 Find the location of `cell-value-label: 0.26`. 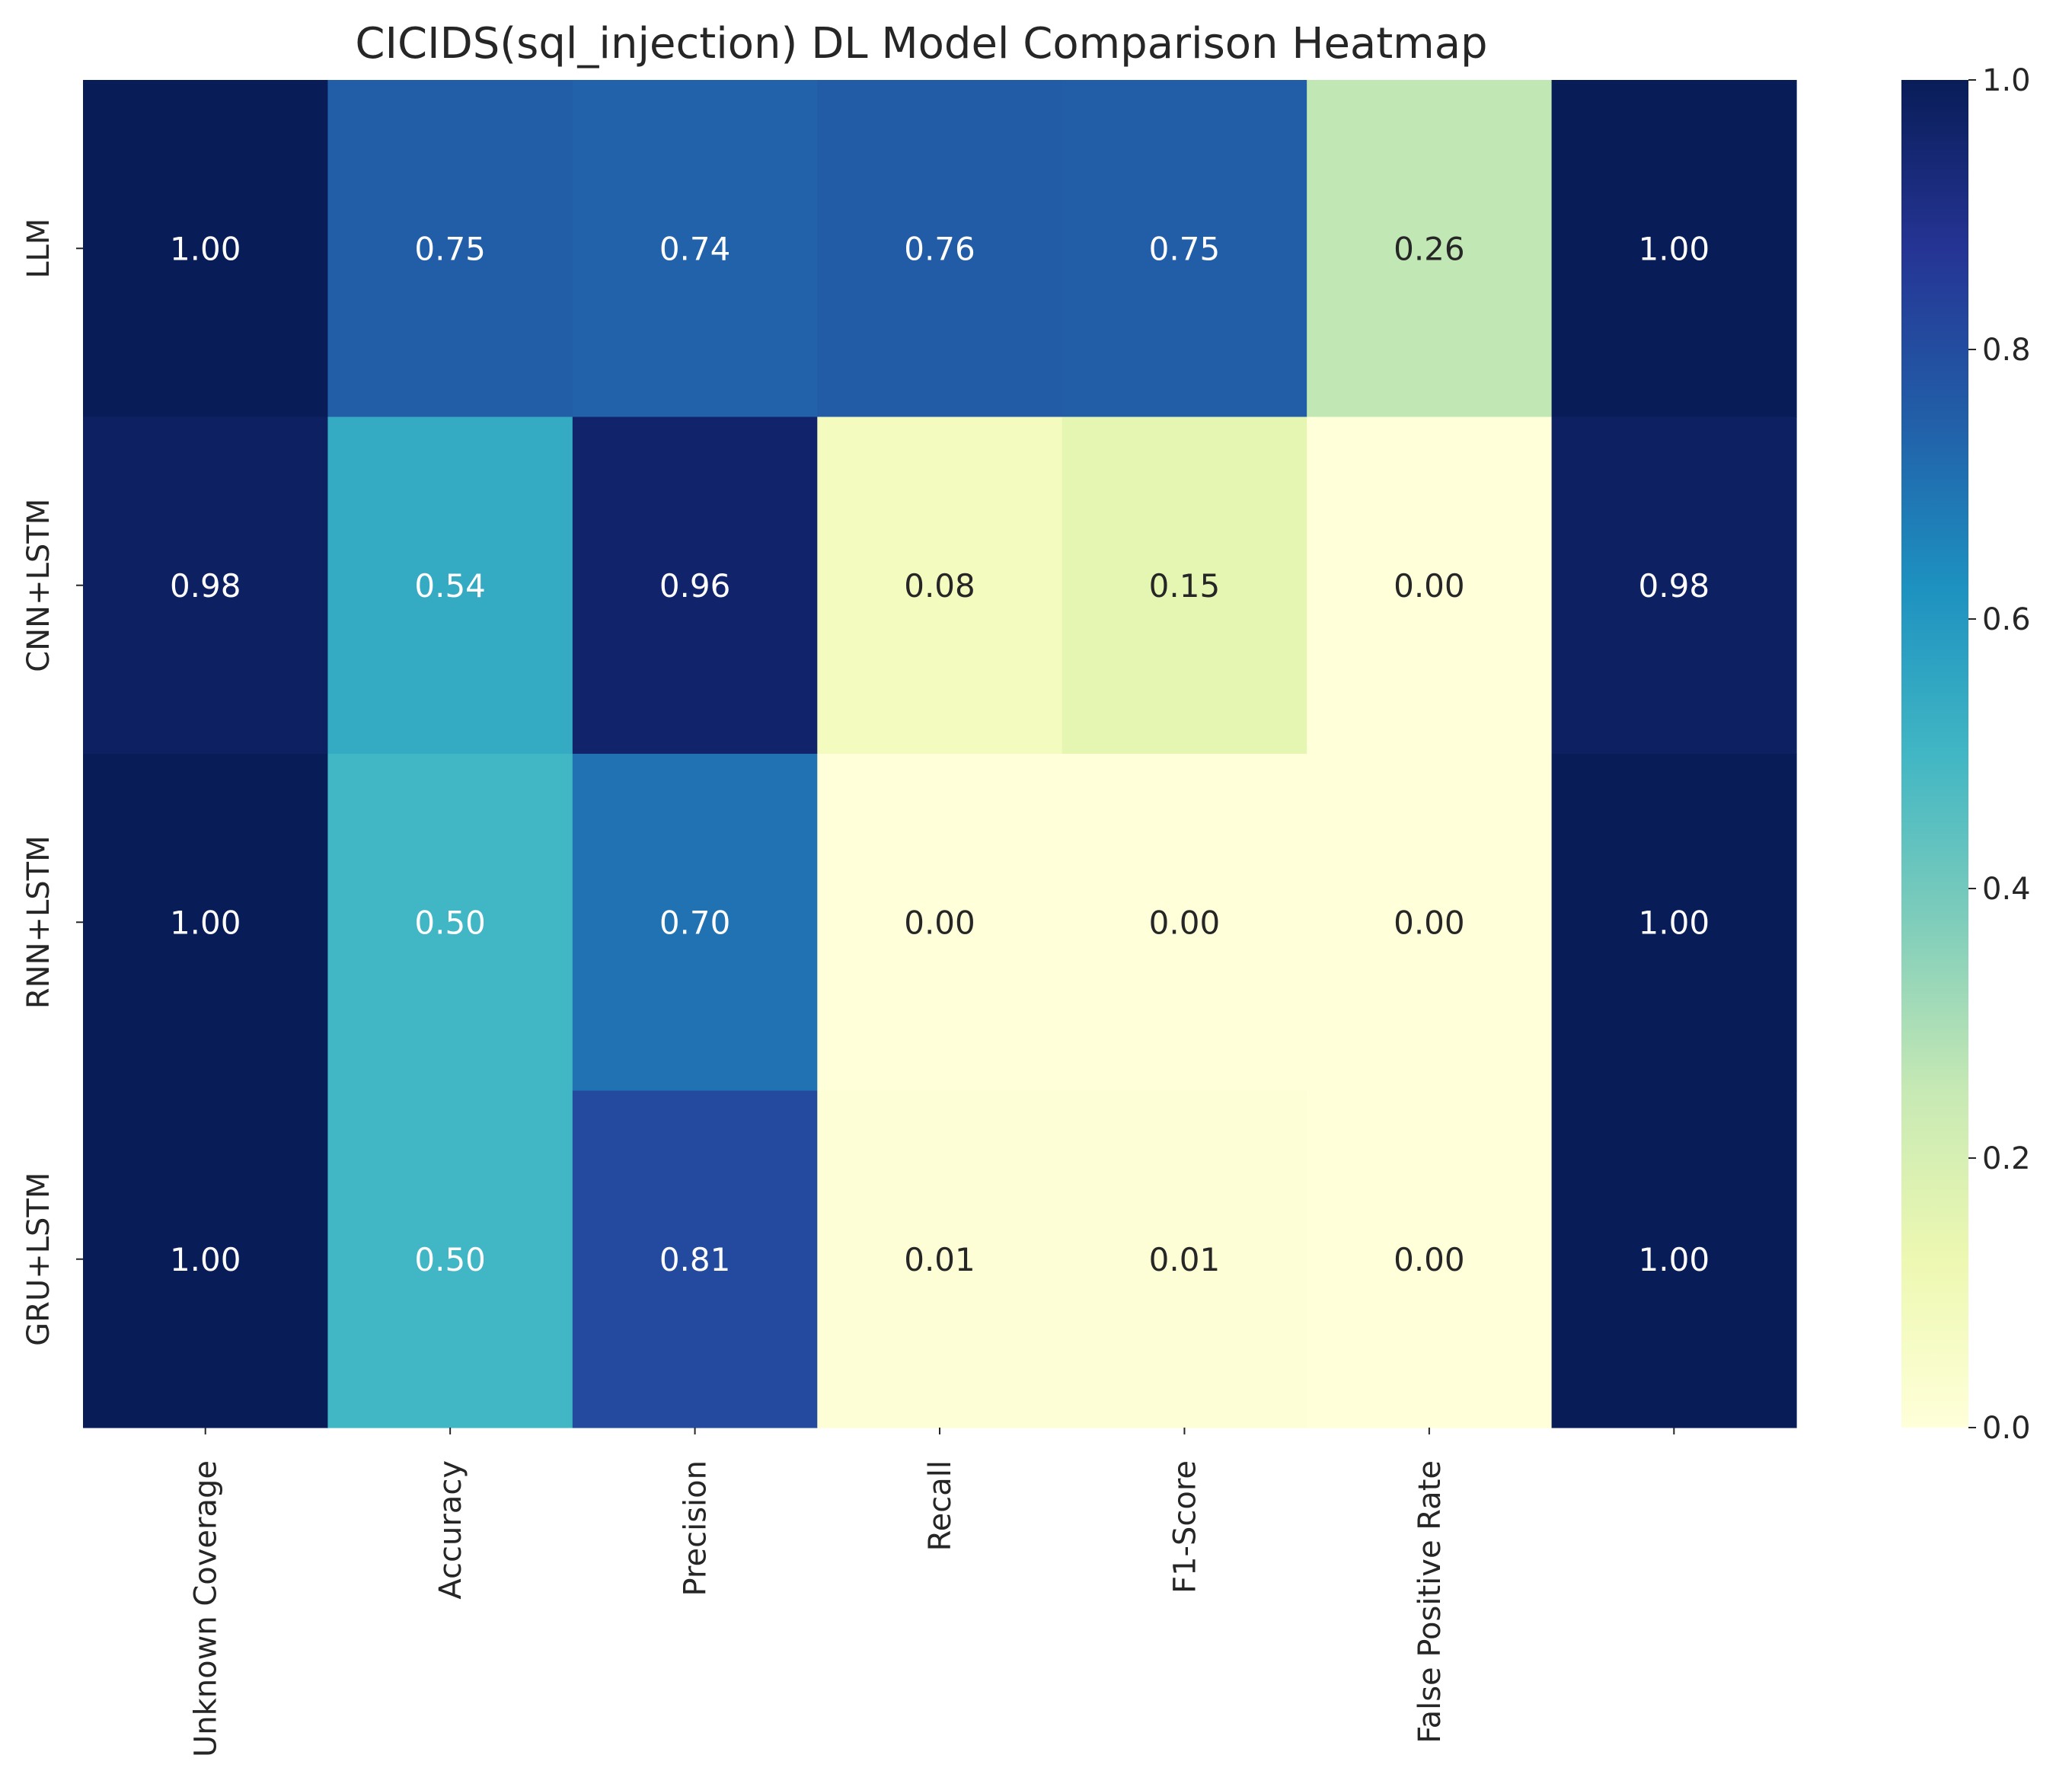

cell-value-label: 0.26 is located at coordinates (1429, 248).